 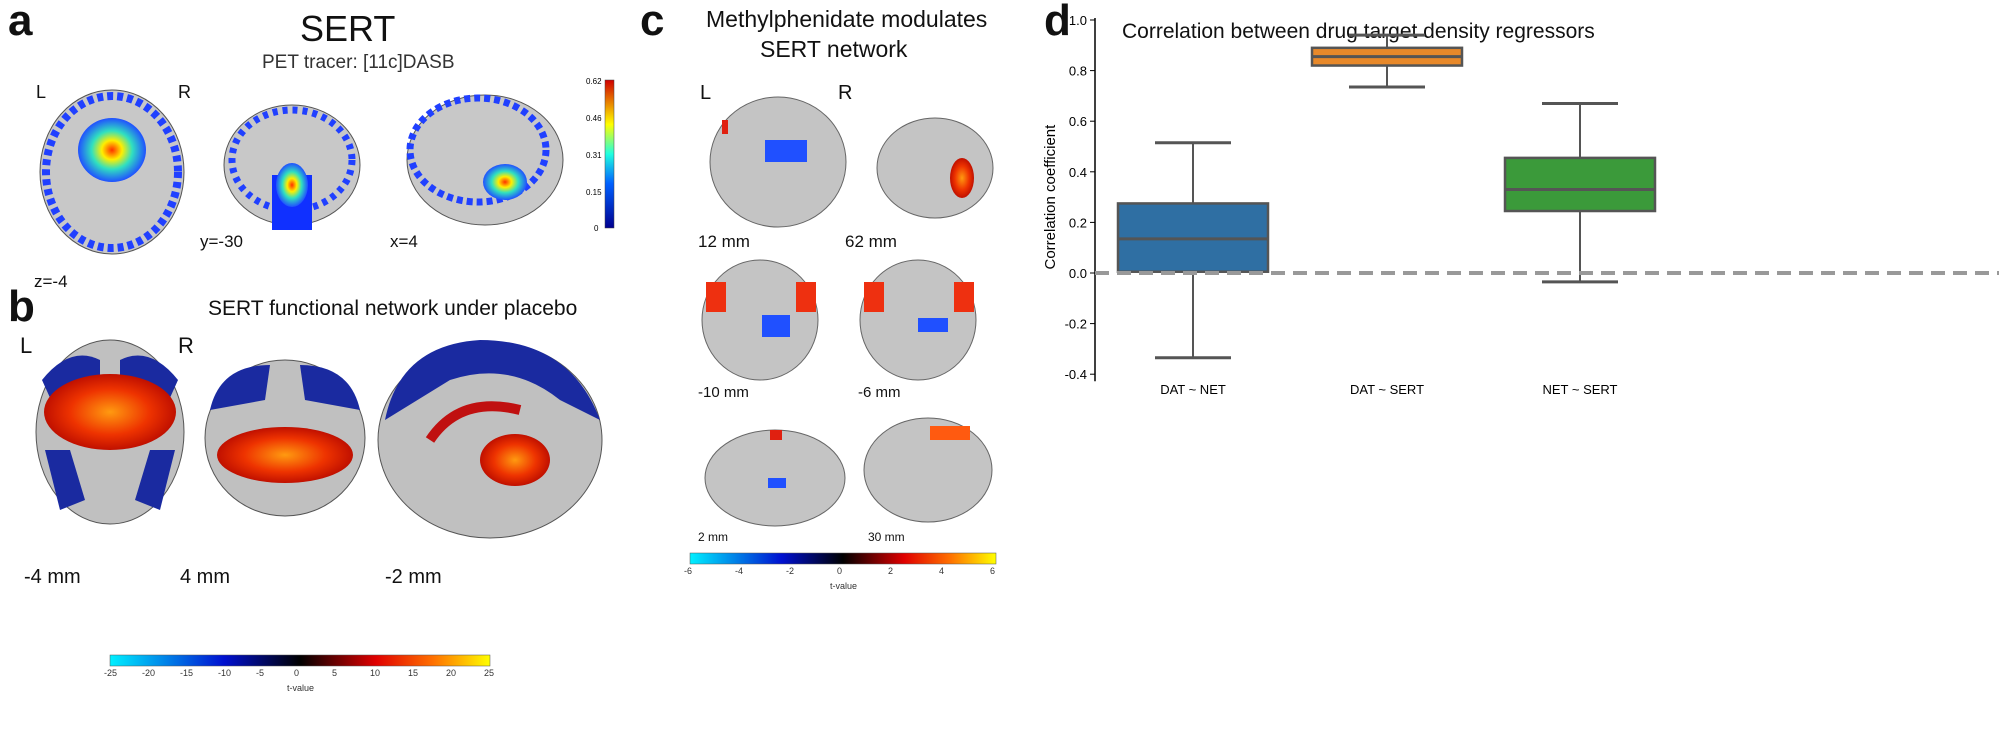 I want to click on colorbar-tick: -10, so click(x=225, y=673).